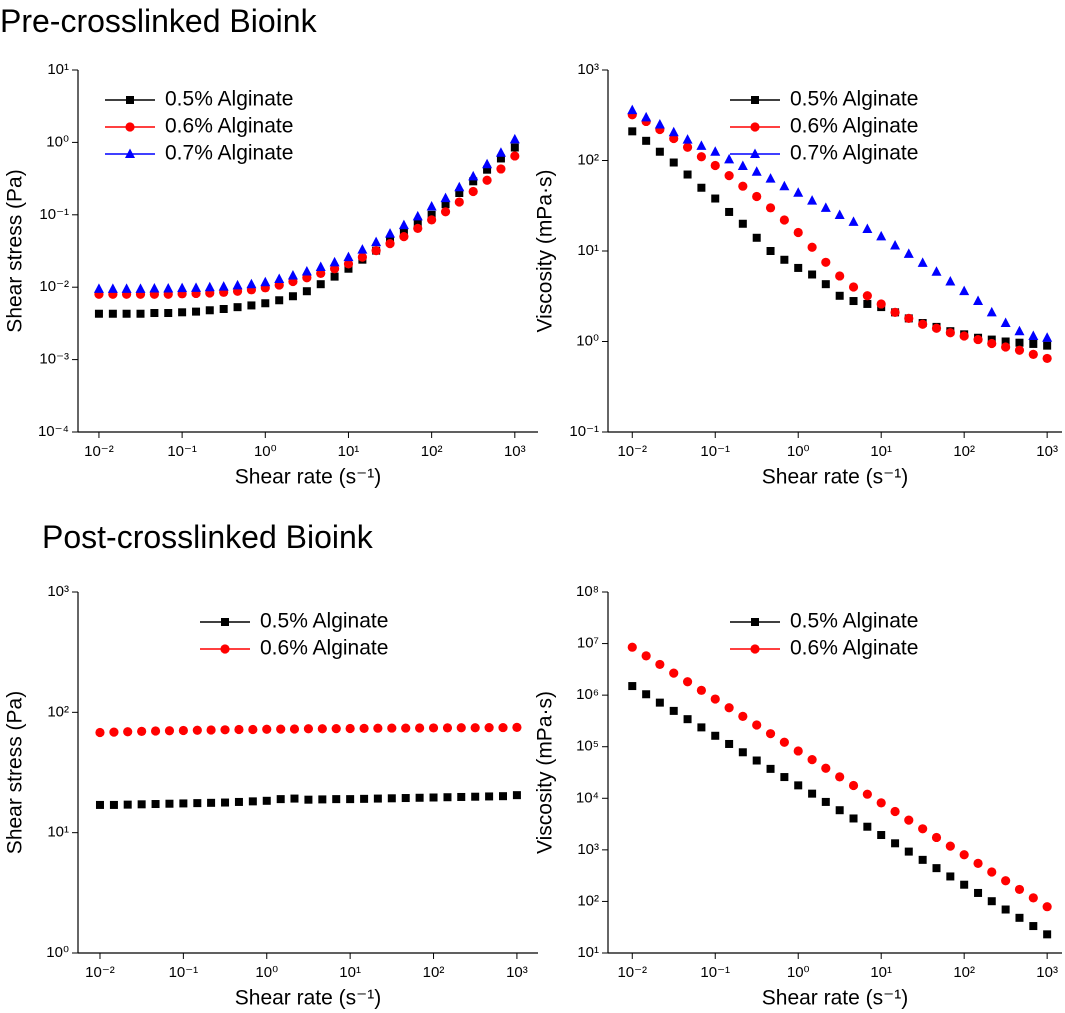 This screenshot has width=1065, height=1013. What do you see at coordinates (515, 451) in the screenshot?
I see `x-tick-label: 10³` at bounding box center [515, 451].